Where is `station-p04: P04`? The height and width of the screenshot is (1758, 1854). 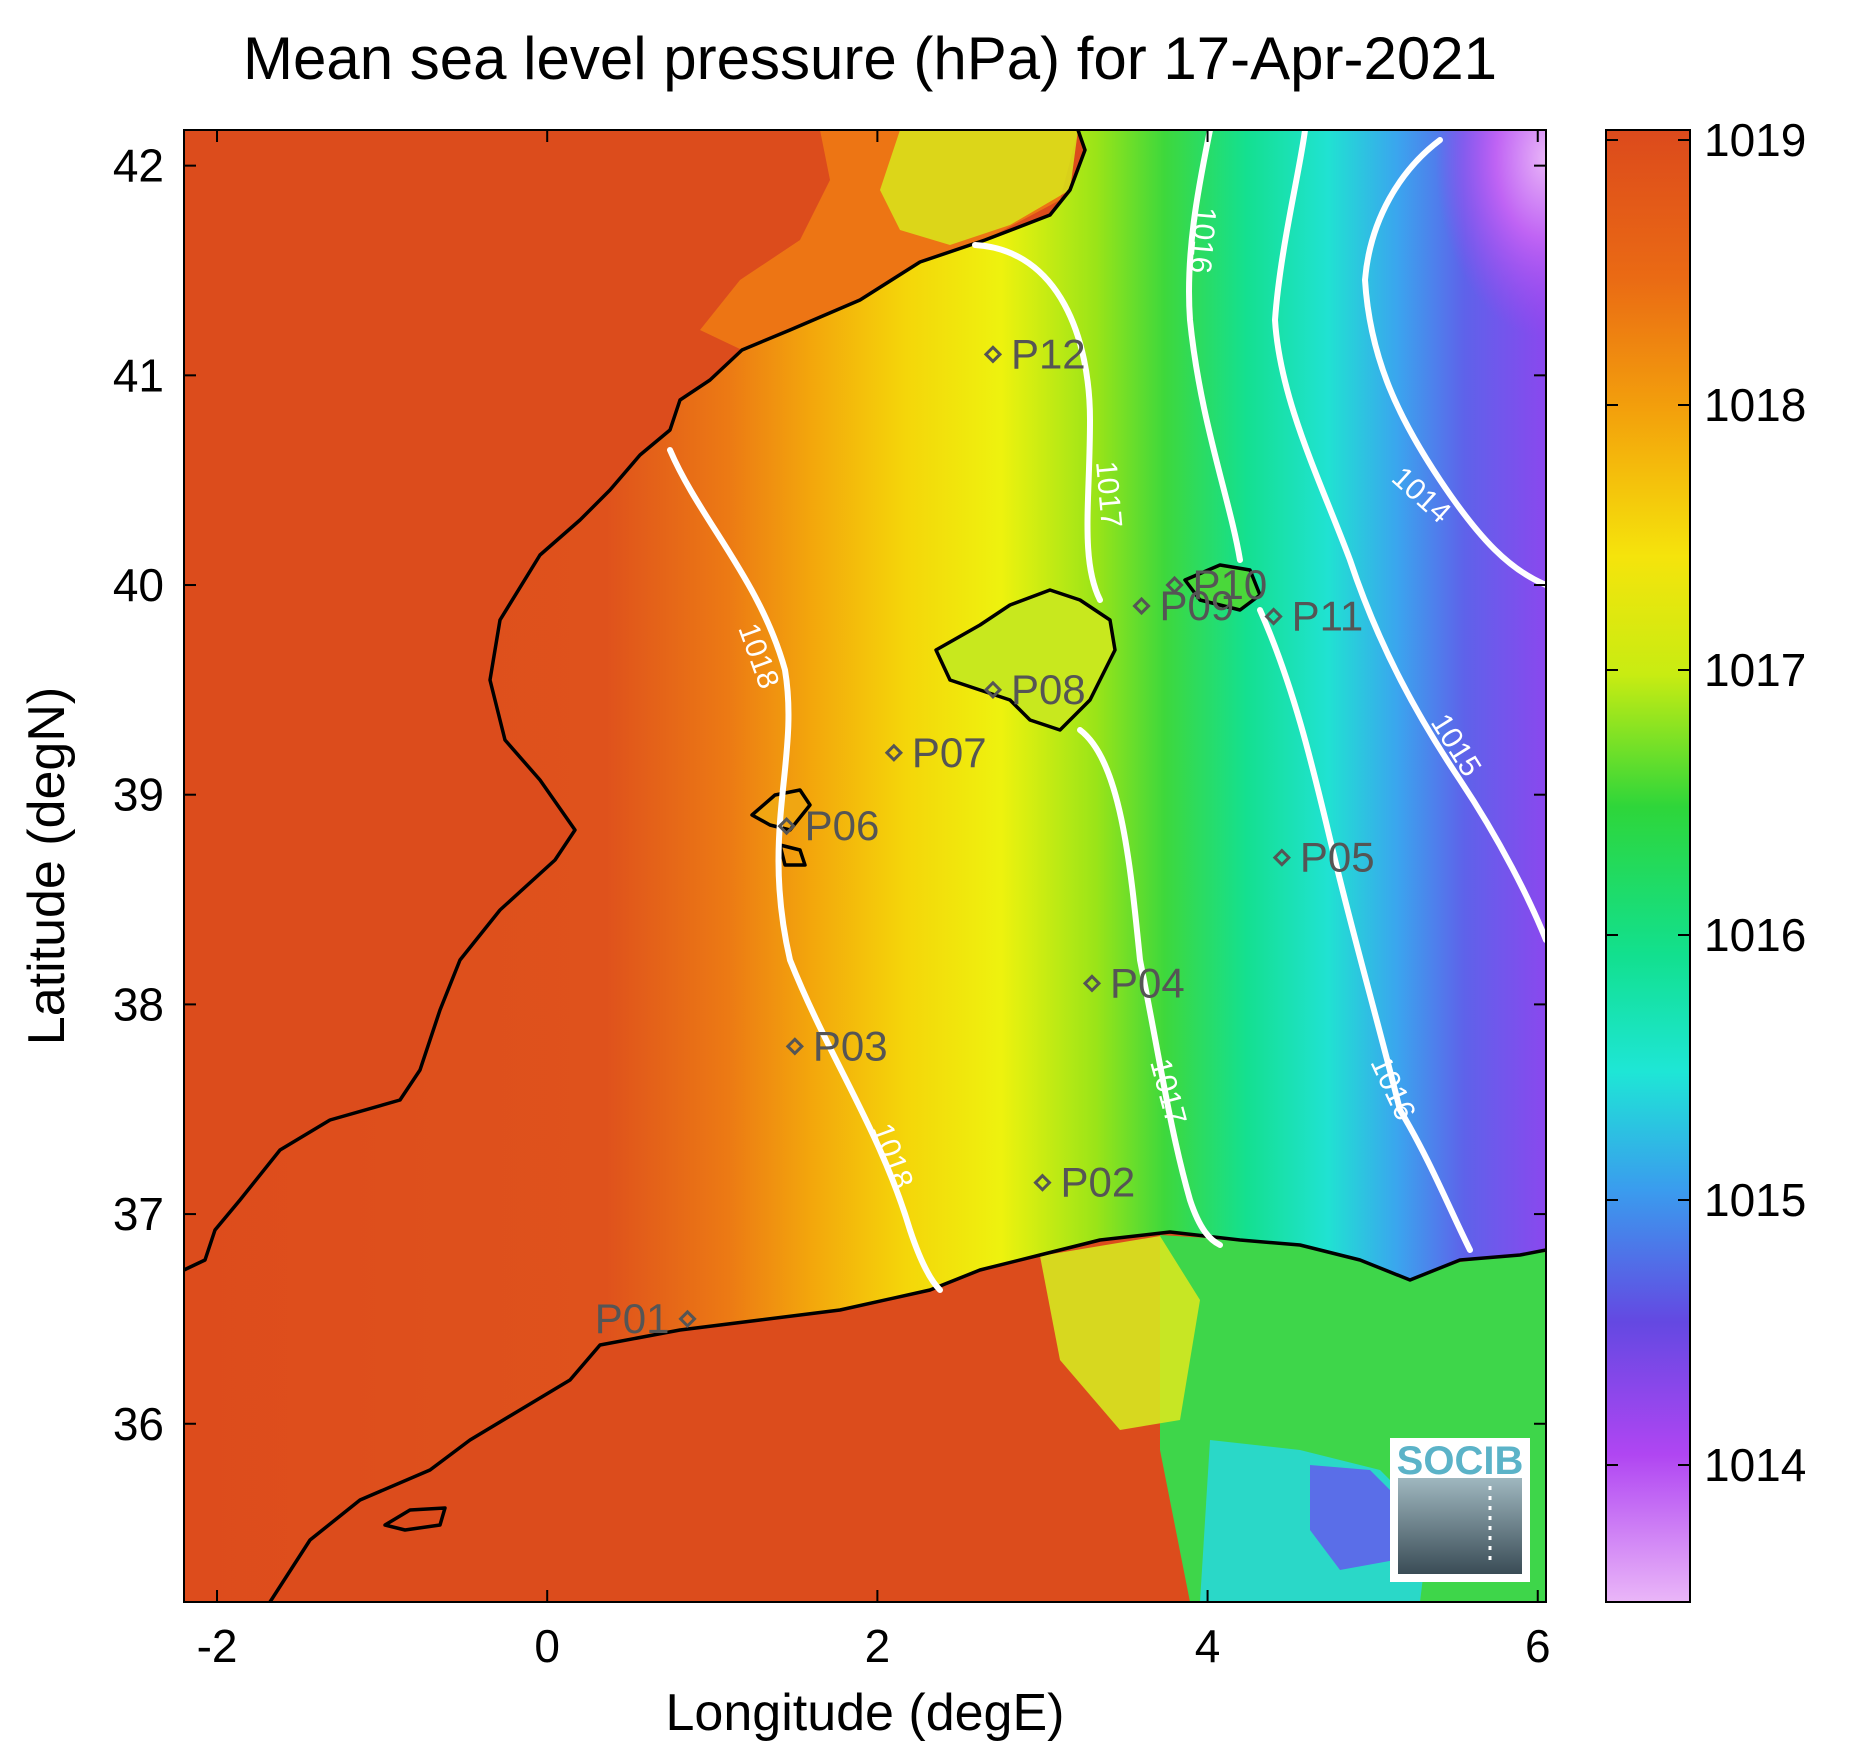 station-p04: P04 is located at coordinates (1133, 982).